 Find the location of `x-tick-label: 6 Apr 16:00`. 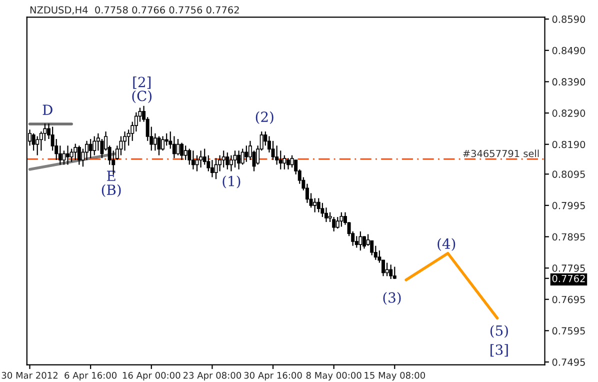

x-tick-label: 6 Apr 16:00 is located at coordinates (90, 376).